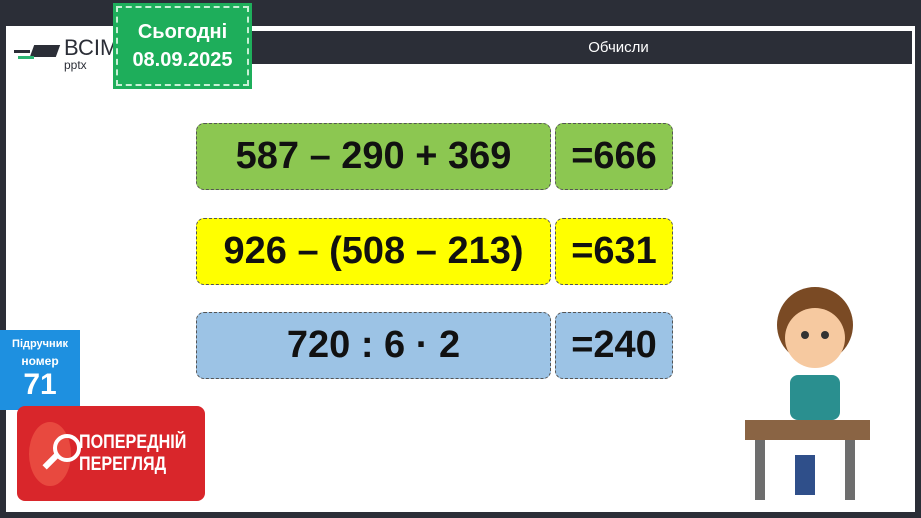 The height and width of the screenshot is (518, 921). I want to click on logo: ВСІМ pptx, so click(66, 54).